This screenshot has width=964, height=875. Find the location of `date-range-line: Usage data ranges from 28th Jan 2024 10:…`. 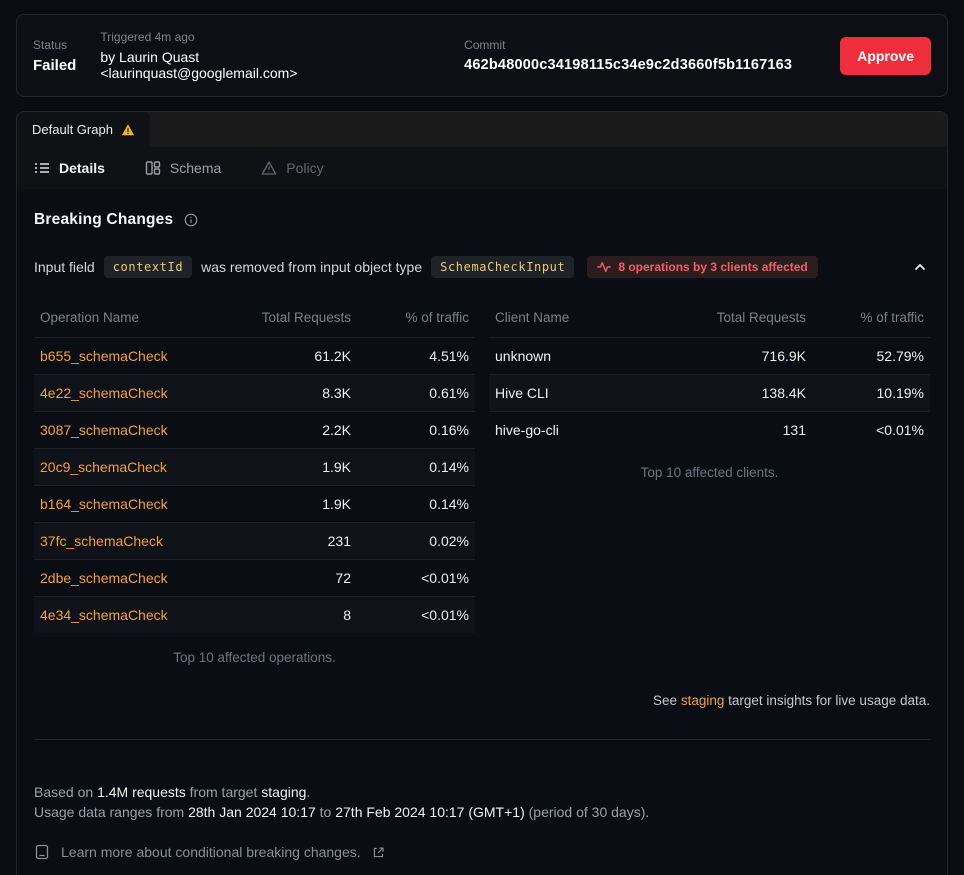

date-range-line: Usage data ranges from 28th Jan 2024 10:… is located at coordinates (482, 812).